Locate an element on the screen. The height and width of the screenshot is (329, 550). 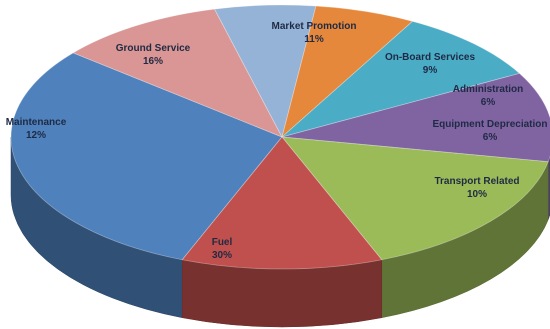
pie-slice-equipment-depreciation is located at coordinates (265, 71).